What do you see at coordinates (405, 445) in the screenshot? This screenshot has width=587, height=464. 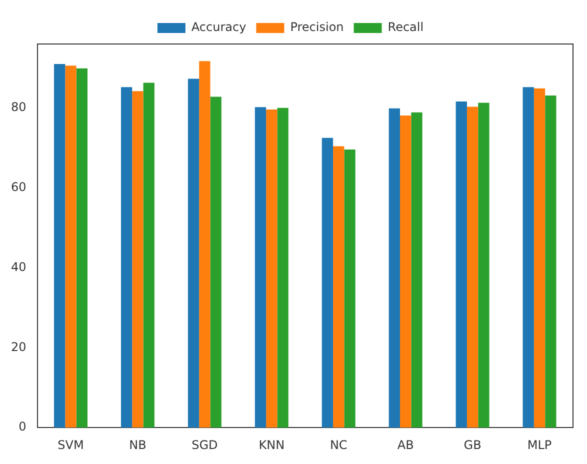 I see `x-tick-label: AB` at bounding box center [405, 445].